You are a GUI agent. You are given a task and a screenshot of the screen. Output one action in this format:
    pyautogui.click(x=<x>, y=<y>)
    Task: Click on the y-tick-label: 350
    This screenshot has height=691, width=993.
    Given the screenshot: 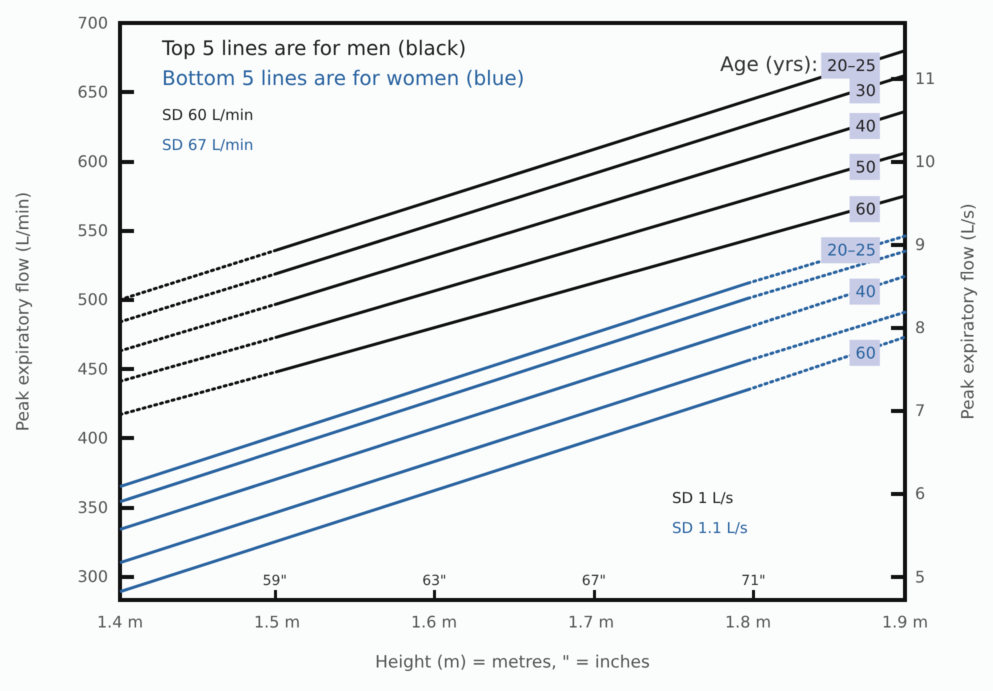 What is the action you would take?
    pyautogui.click(x=92, y=507)
    